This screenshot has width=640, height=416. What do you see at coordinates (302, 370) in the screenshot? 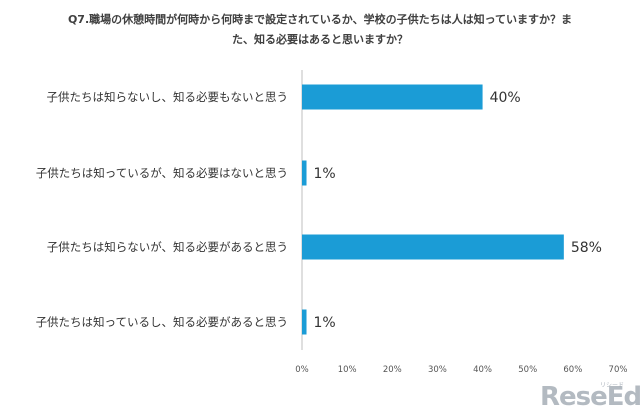
I see `x-tick-label-0: 0%` at bounding box center [302, 370].